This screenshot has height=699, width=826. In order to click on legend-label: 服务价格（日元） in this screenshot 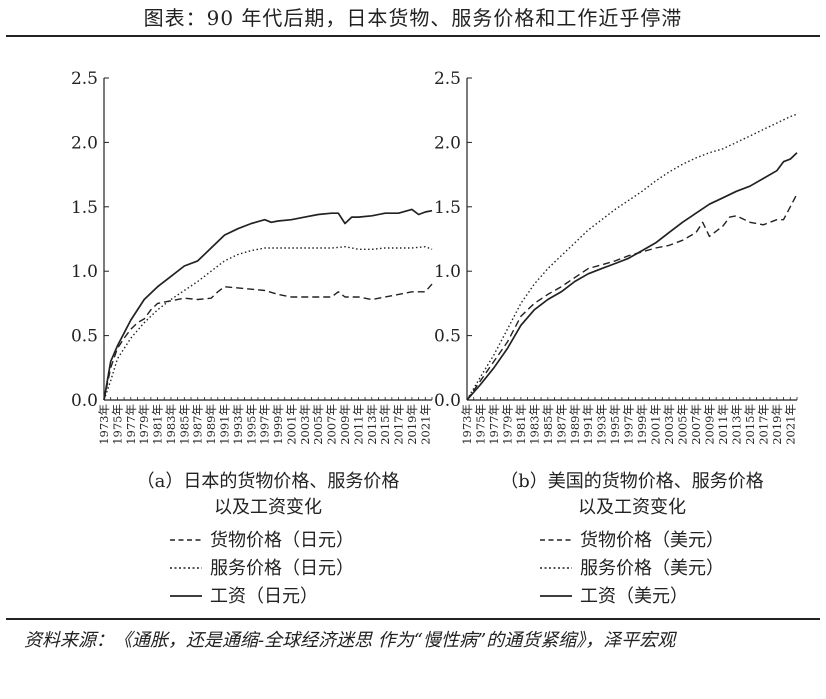, I will do `click(282, 568)`.